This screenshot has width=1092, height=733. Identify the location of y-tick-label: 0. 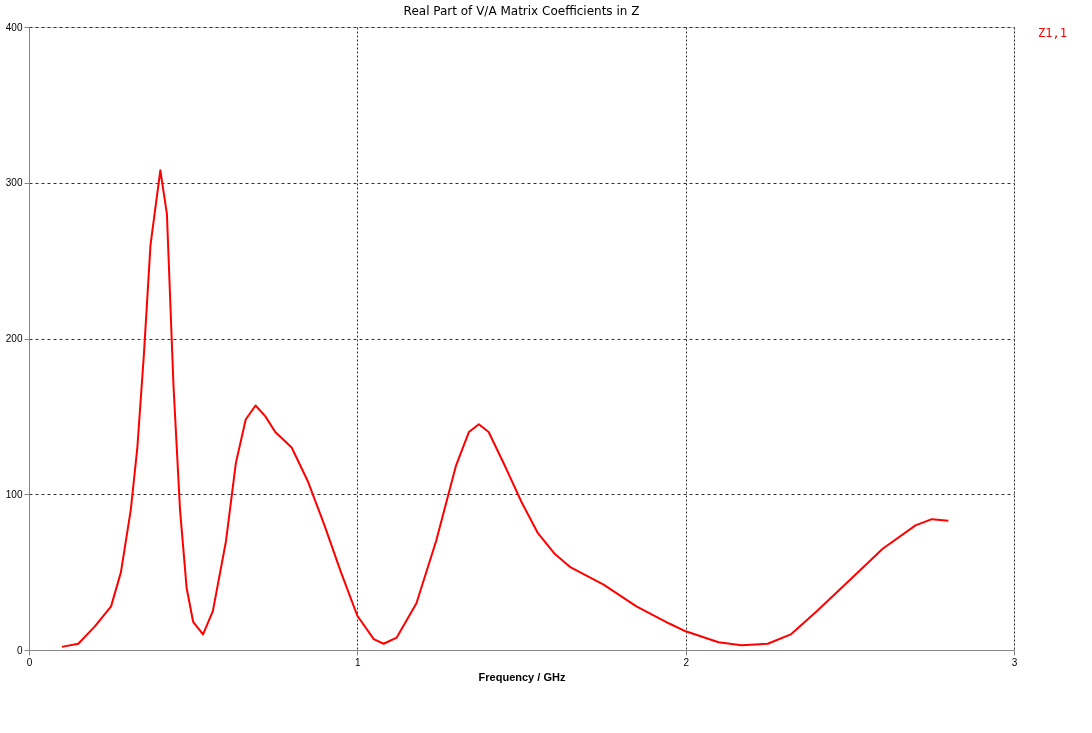
(19, 650).